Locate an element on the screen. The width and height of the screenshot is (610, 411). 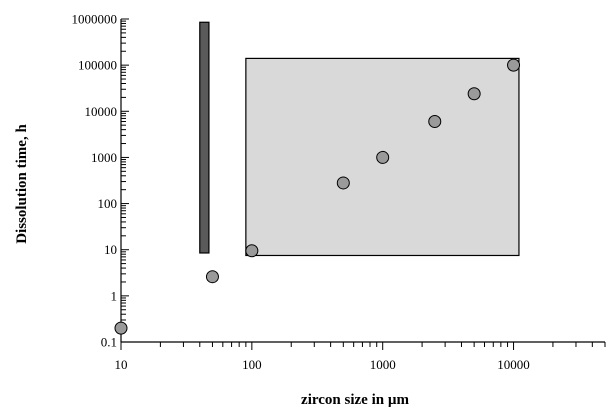
y-tick-label: 10000 is located at coordinates (101, 111).